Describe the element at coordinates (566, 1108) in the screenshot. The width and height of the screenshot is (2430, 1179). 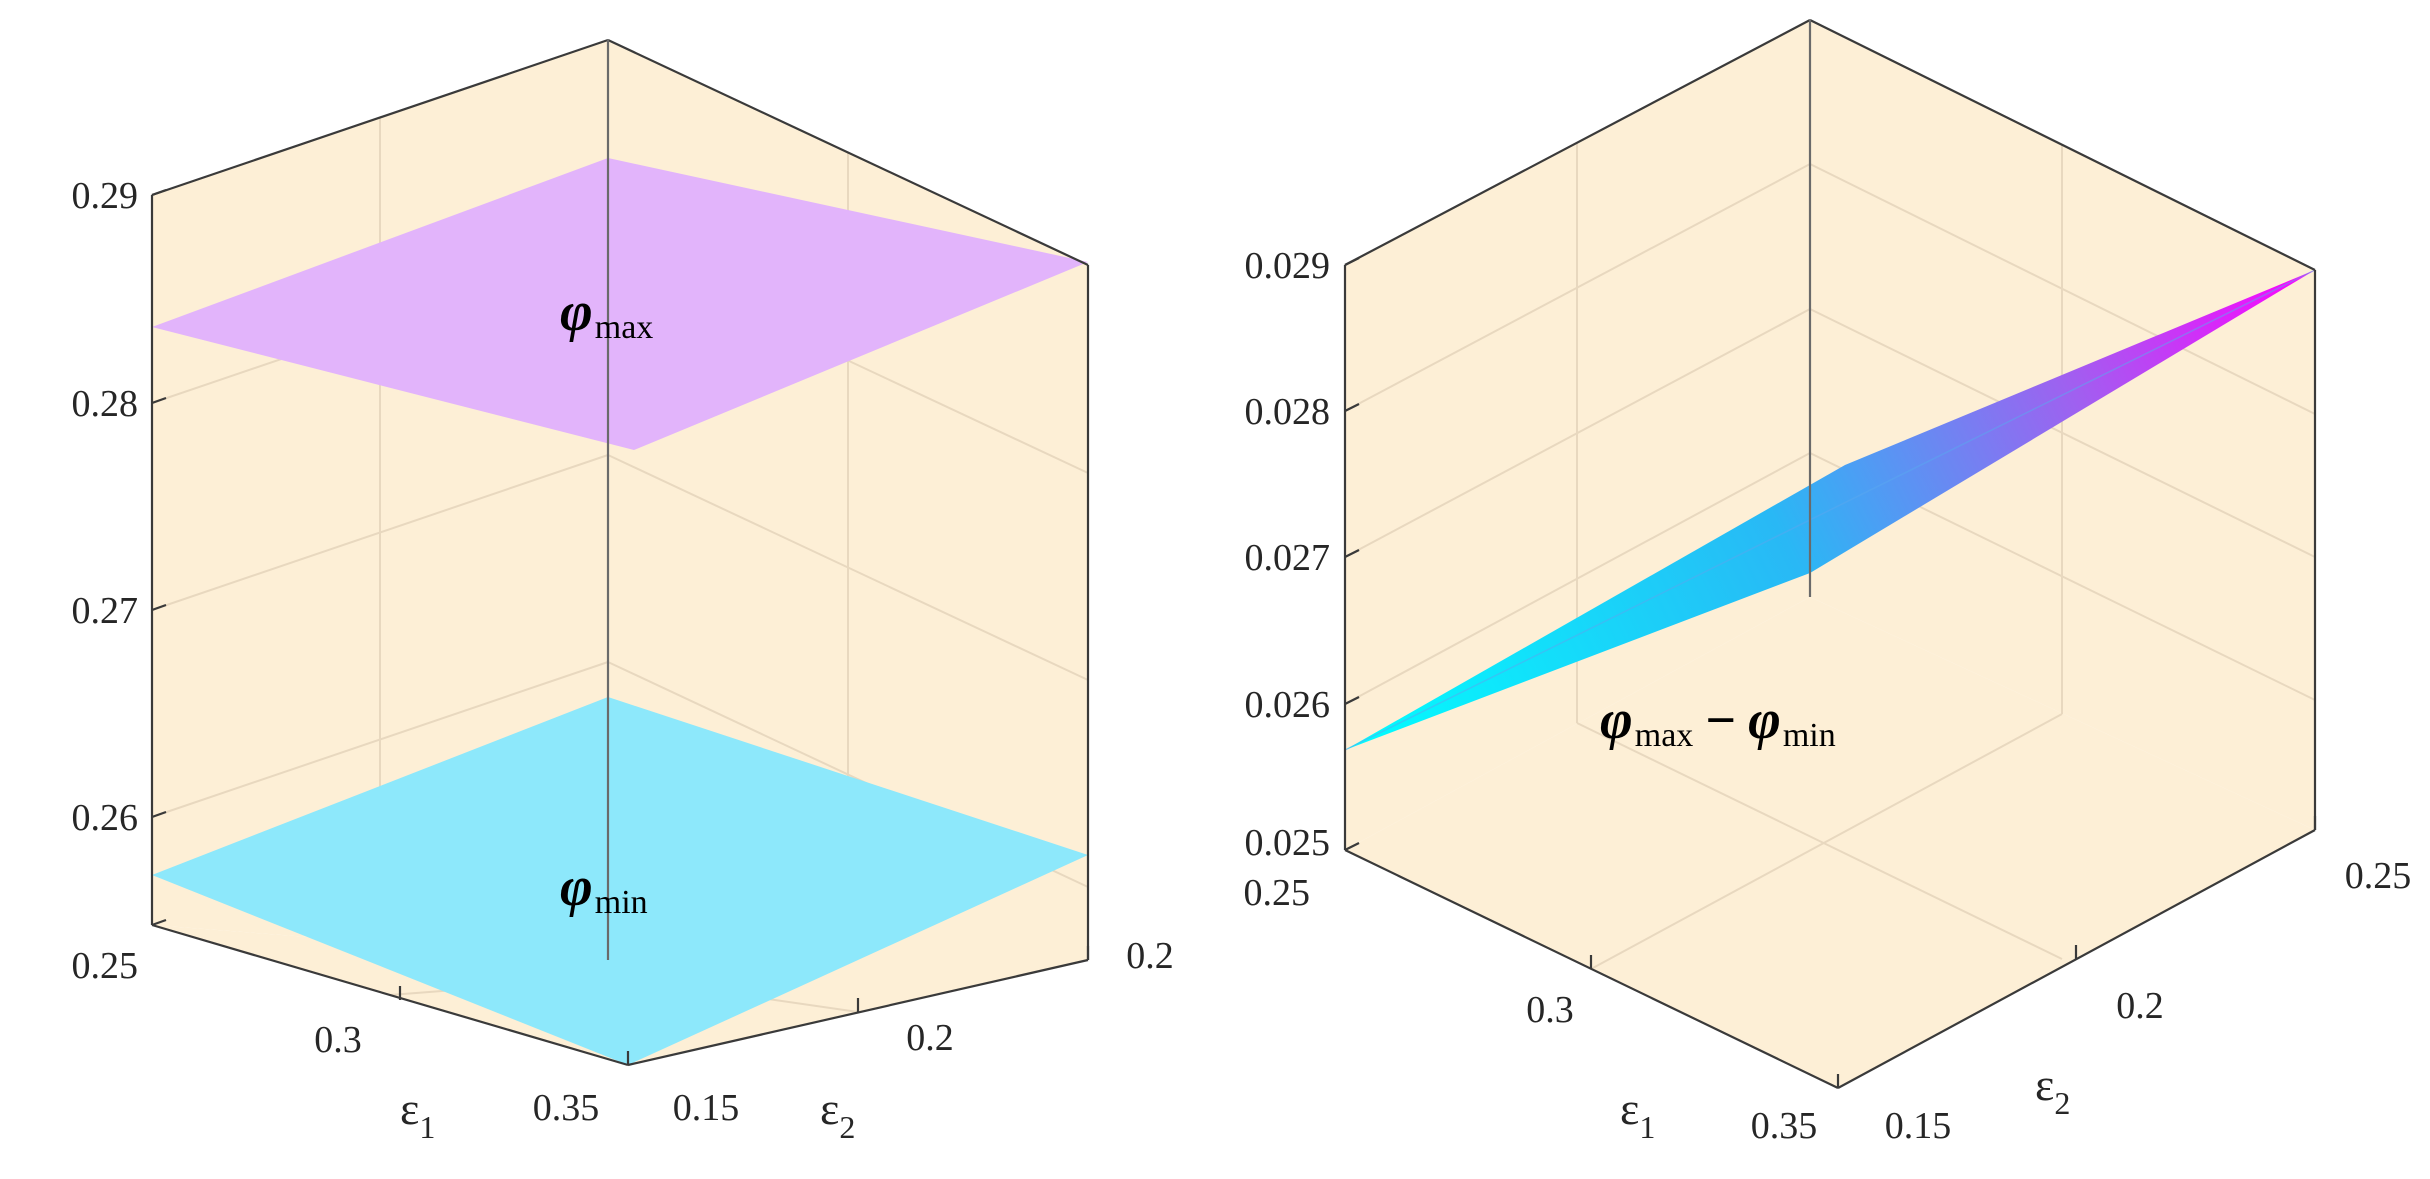
I see `left-x-tick: 0.35` at that location.